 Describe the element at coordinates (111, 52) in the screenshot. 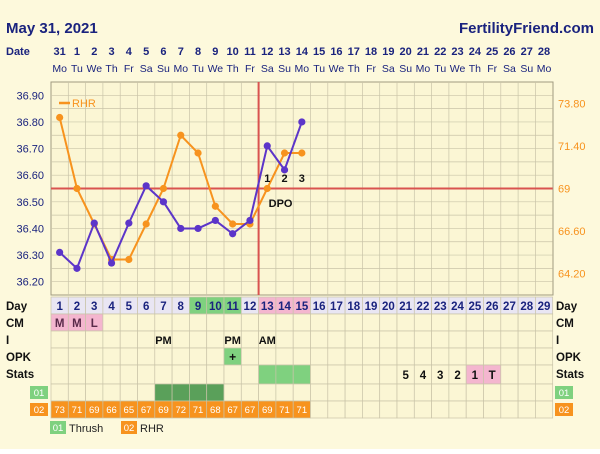

I see `date-label: 3` at that location.